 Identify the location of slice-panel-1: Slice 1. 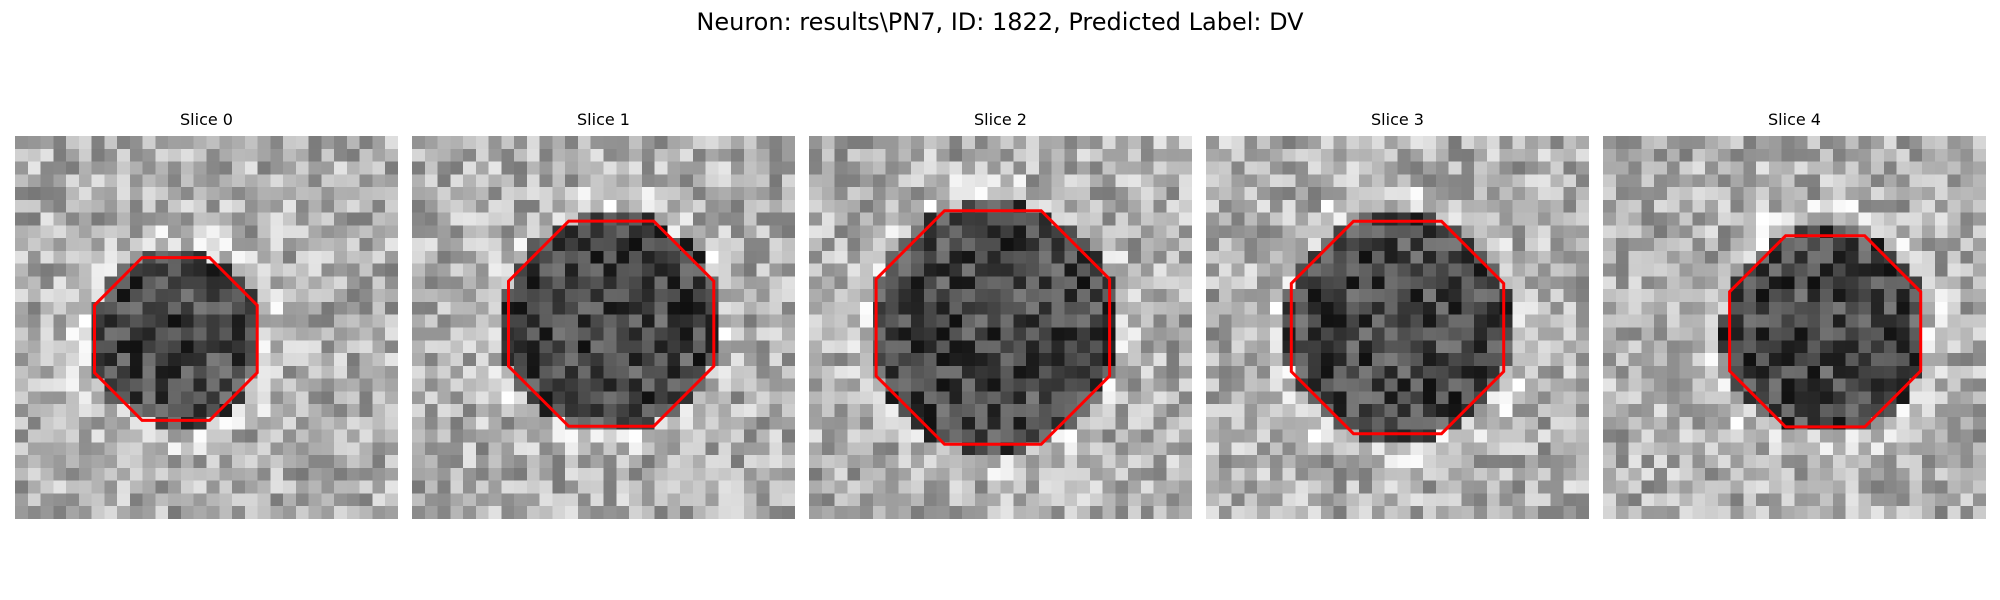
(603, 313).